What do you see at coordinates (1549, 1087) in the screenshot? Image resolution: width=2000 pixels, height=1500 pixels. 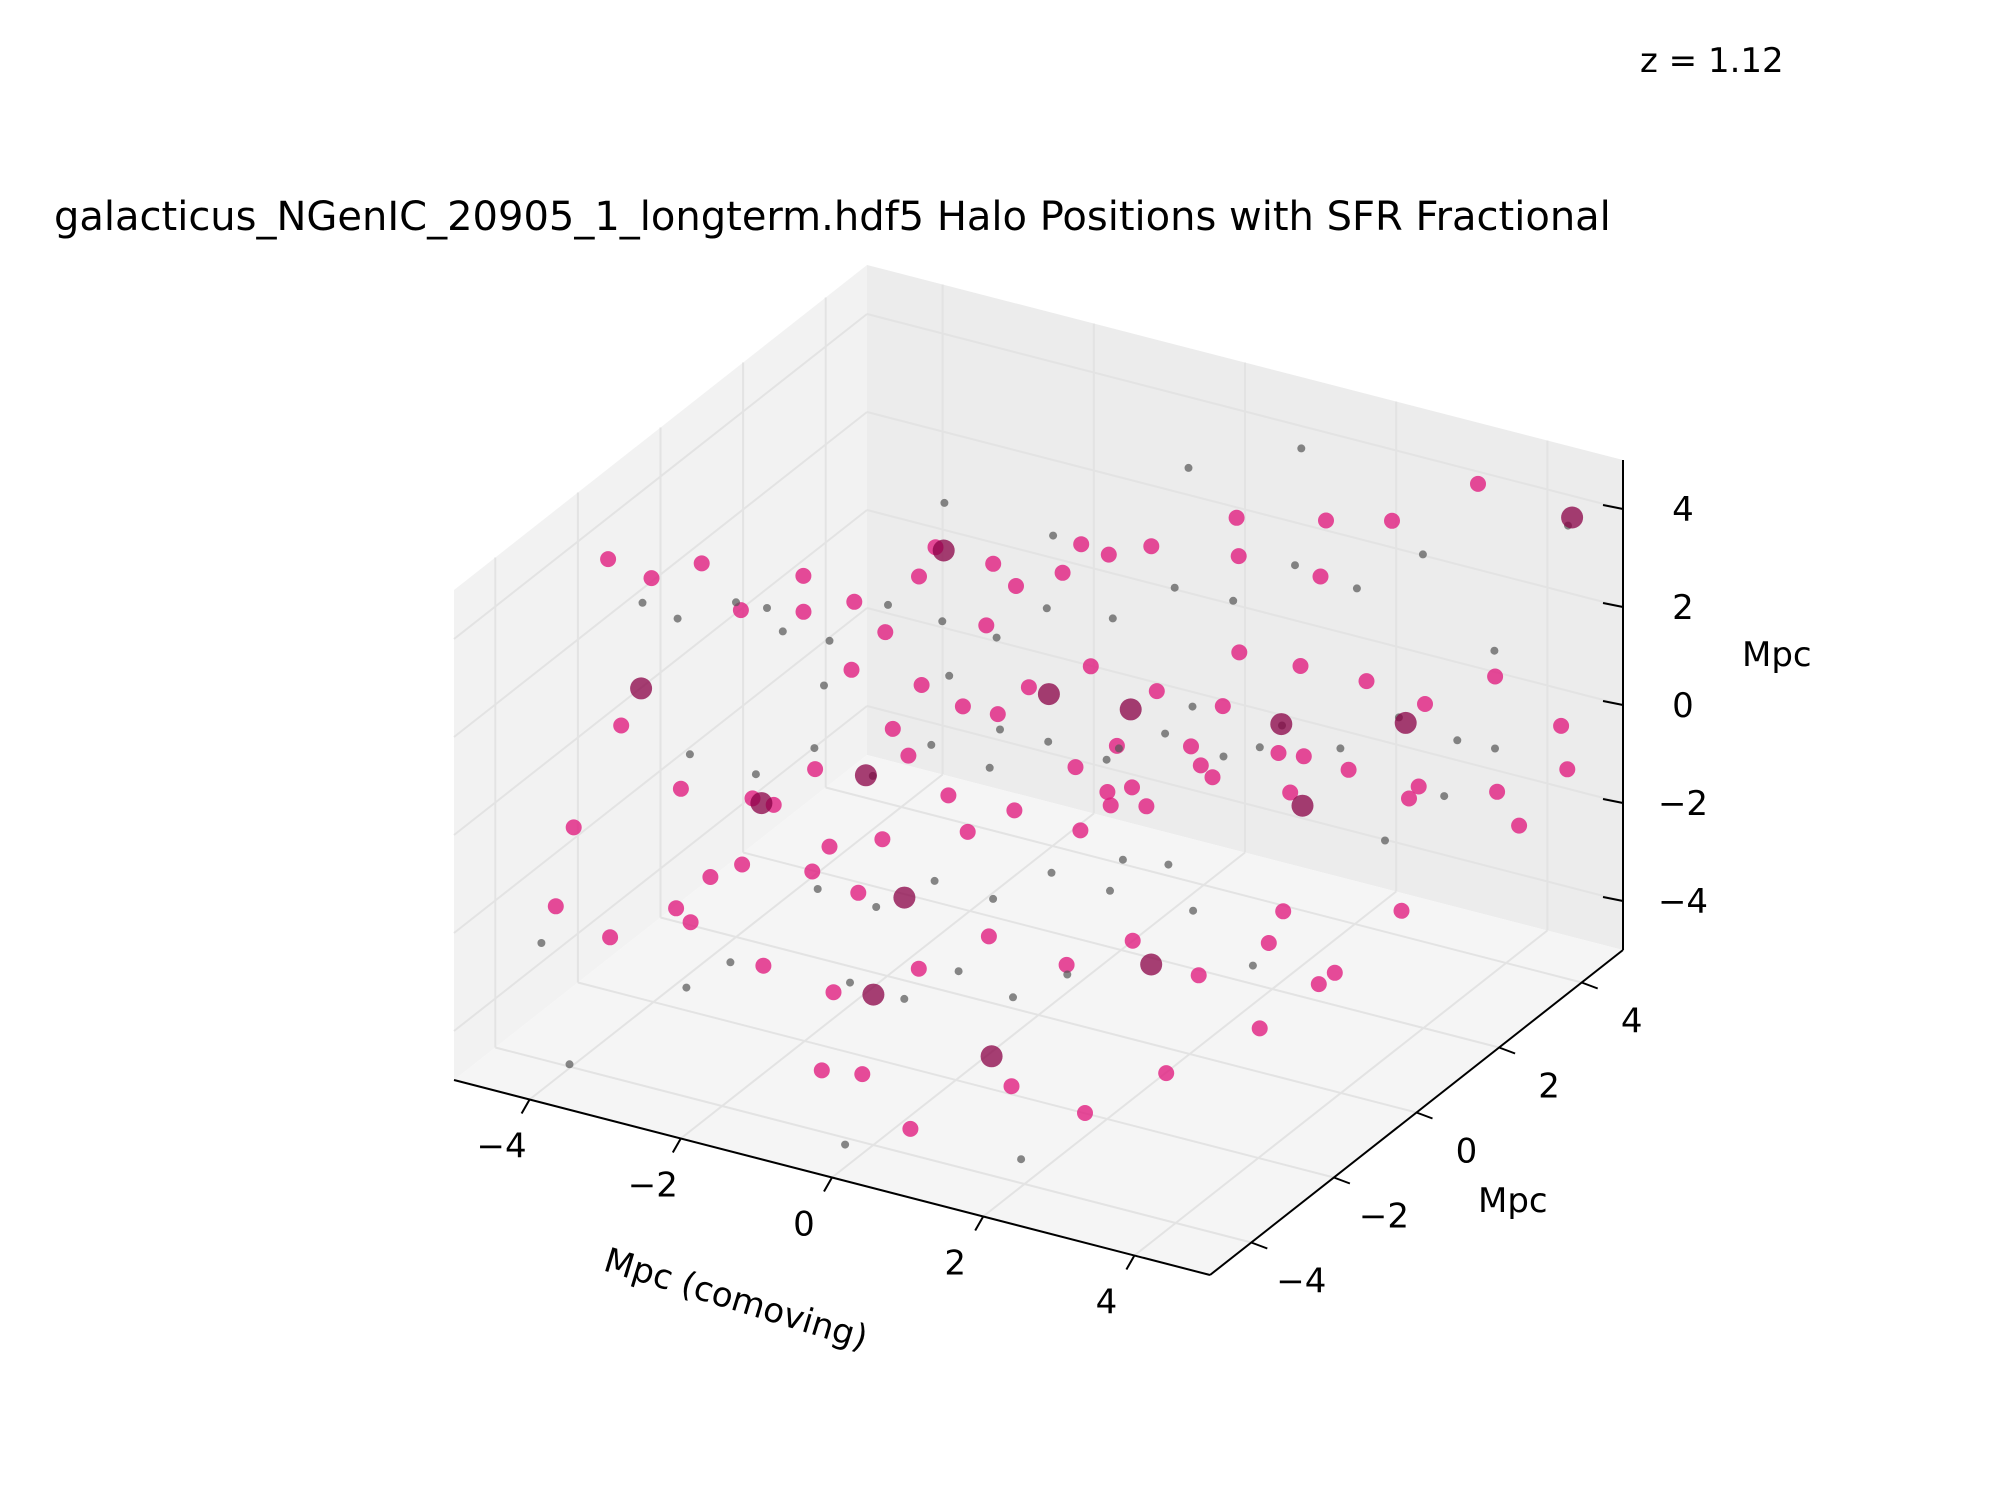 I see `y-tick-label: 2` at bounding box center [1549, 1087].